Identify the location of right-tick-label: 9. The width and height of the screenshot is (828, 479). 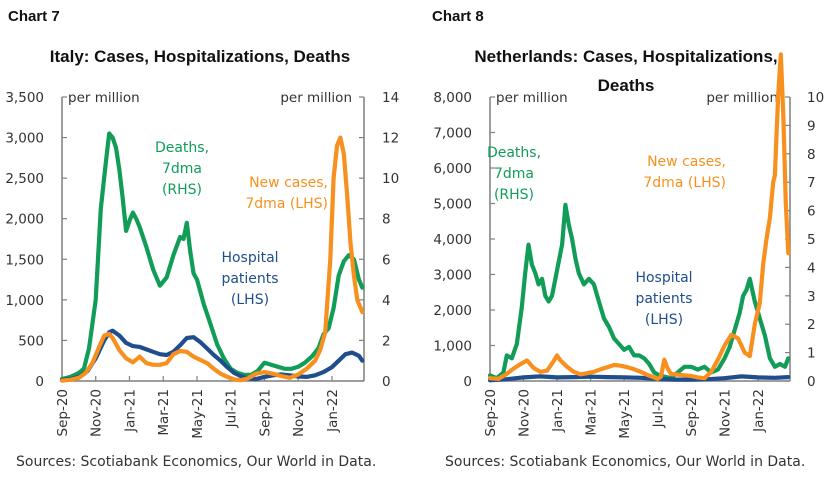
(811, 126).